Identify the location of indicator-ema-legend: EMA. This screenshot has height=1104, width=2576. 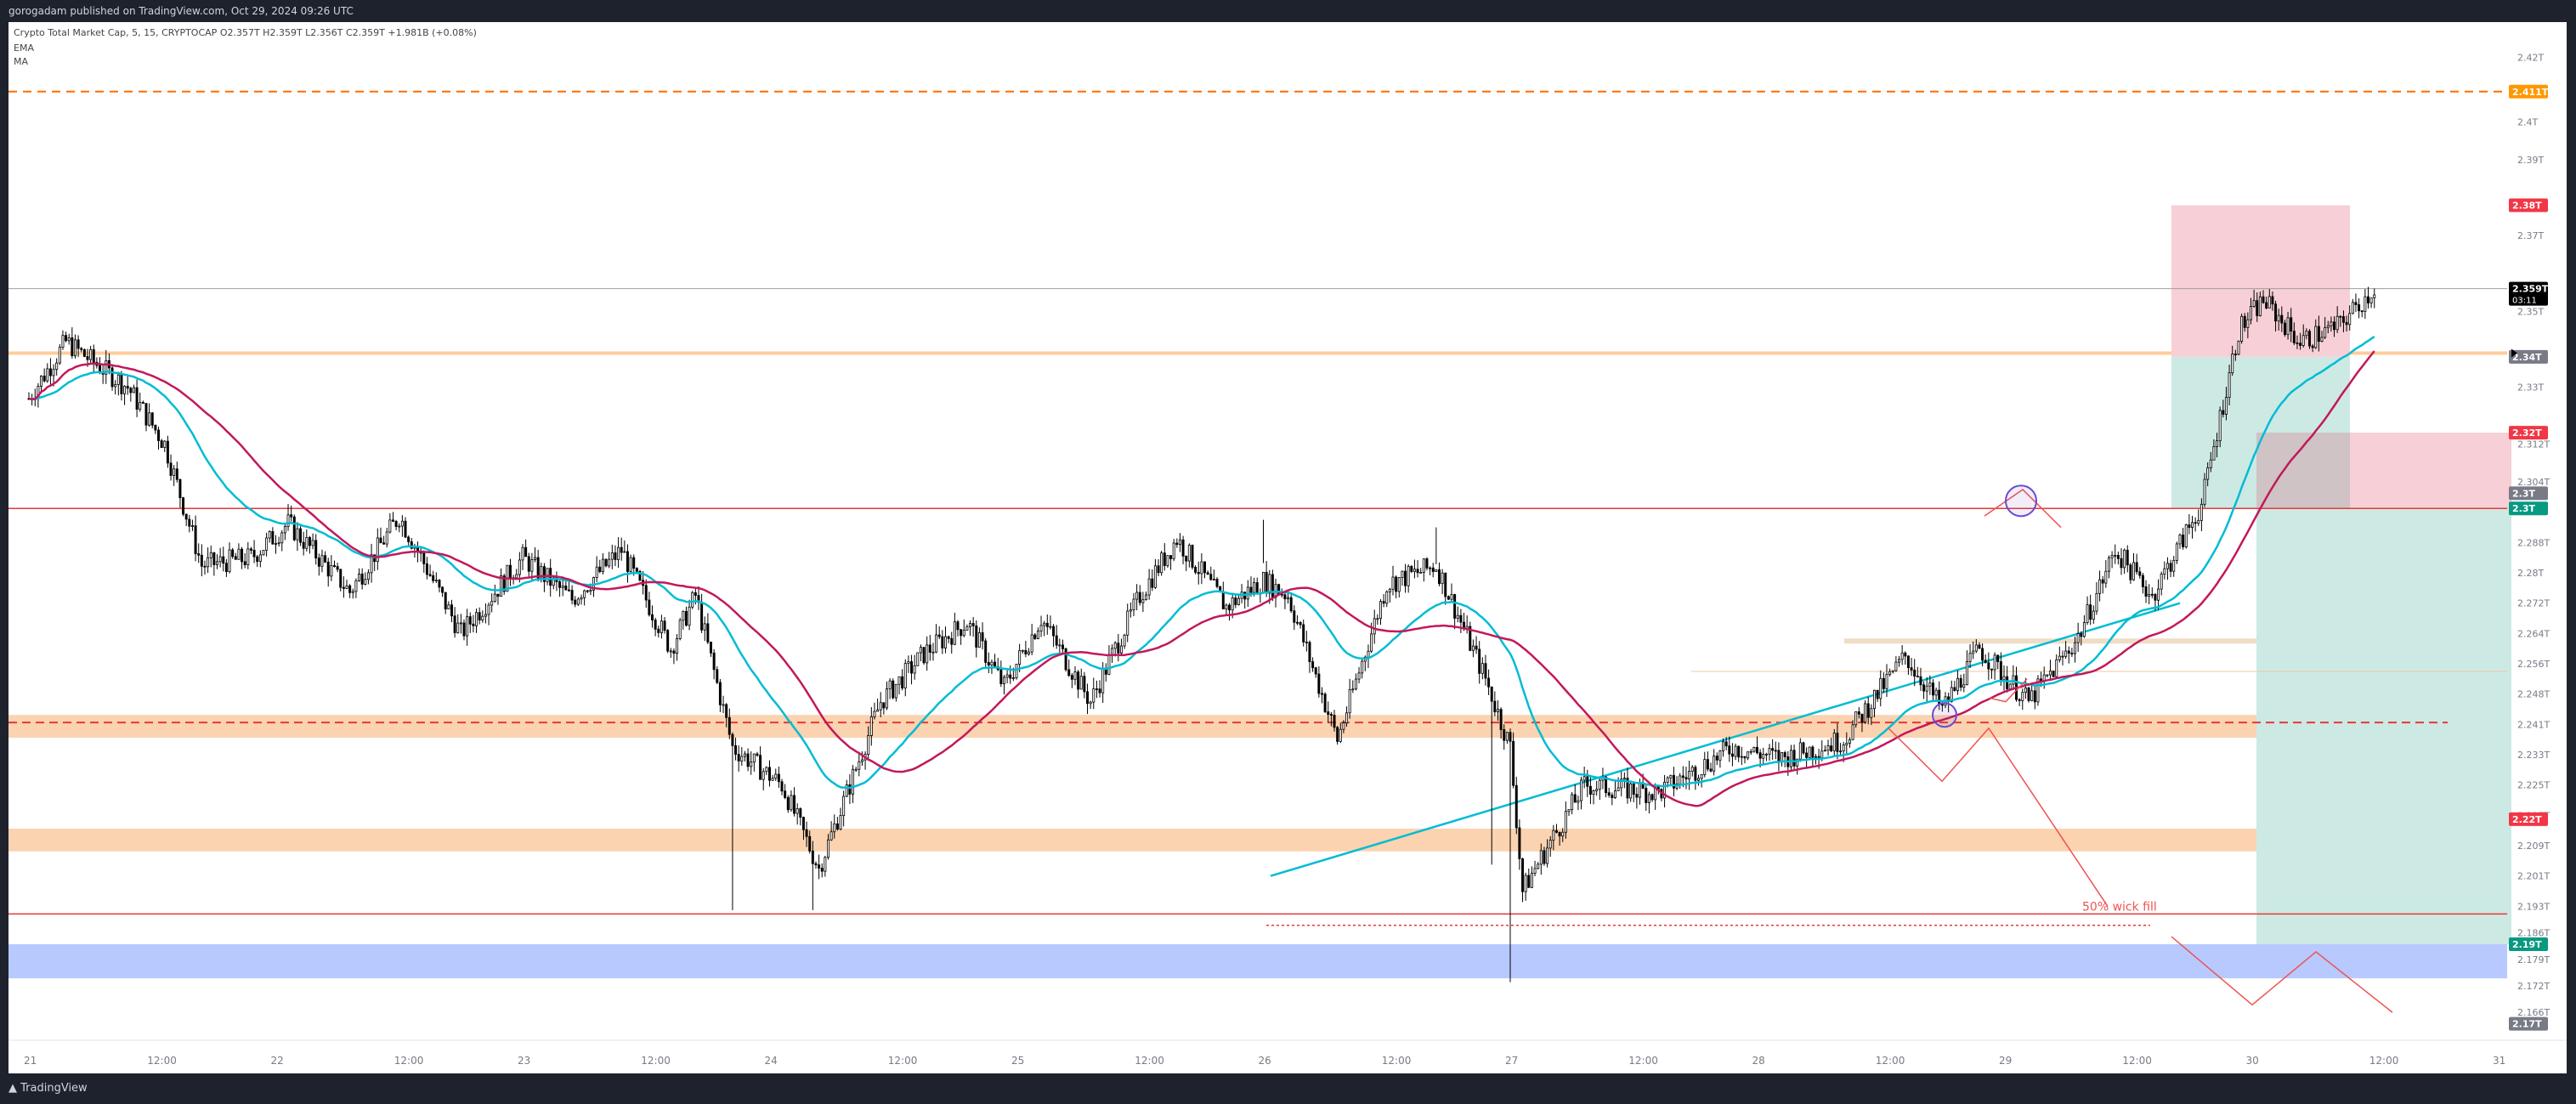
(24, 48).